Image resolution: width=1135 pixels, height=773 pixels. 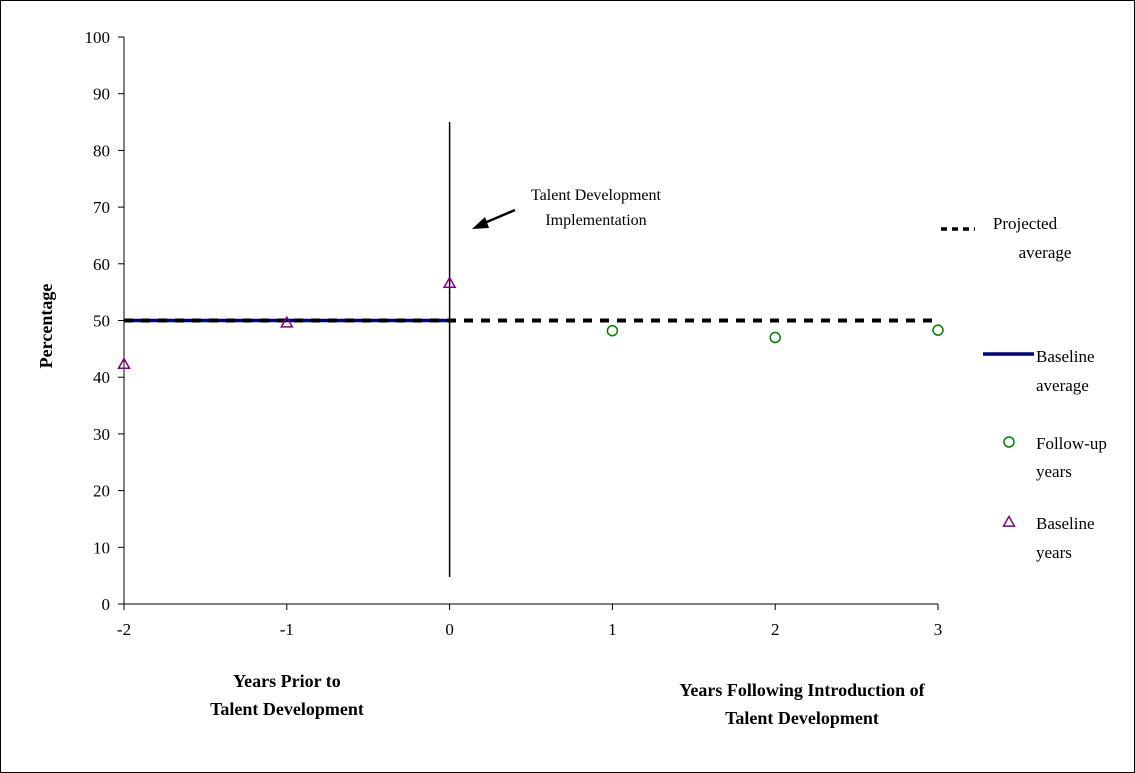 I want to click on x-tick-label: 0, so click(x=449, y=629).